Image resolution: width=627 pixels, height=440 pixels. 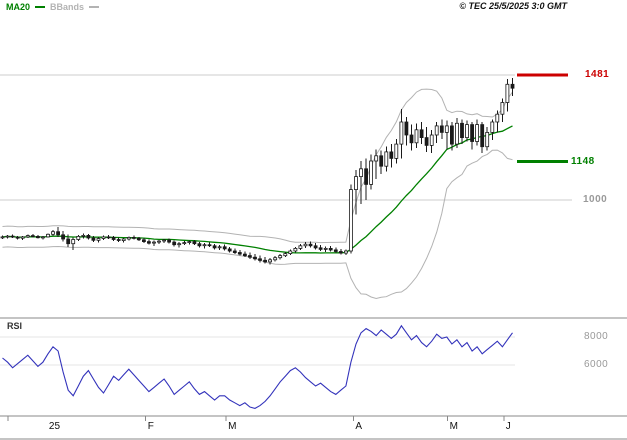 What do you see at coordinates (15, 326) in the screenshot?
I see `rsi-panel-title: RSI` at bounding box center [15, 326].